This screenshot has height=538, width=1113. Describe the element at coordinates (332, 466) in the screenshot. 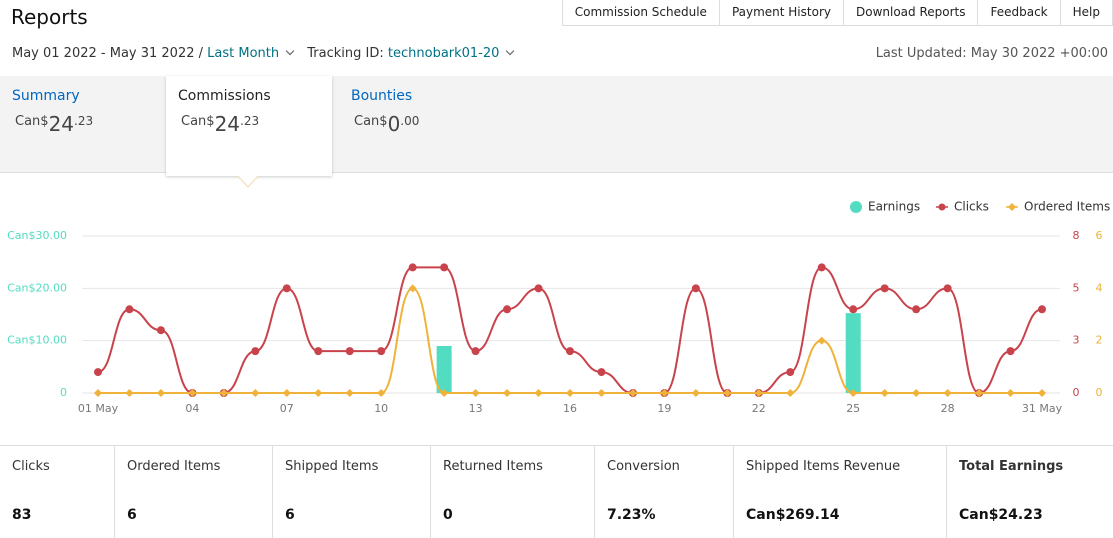

I see `stat-label: Shipped Items` at that location.